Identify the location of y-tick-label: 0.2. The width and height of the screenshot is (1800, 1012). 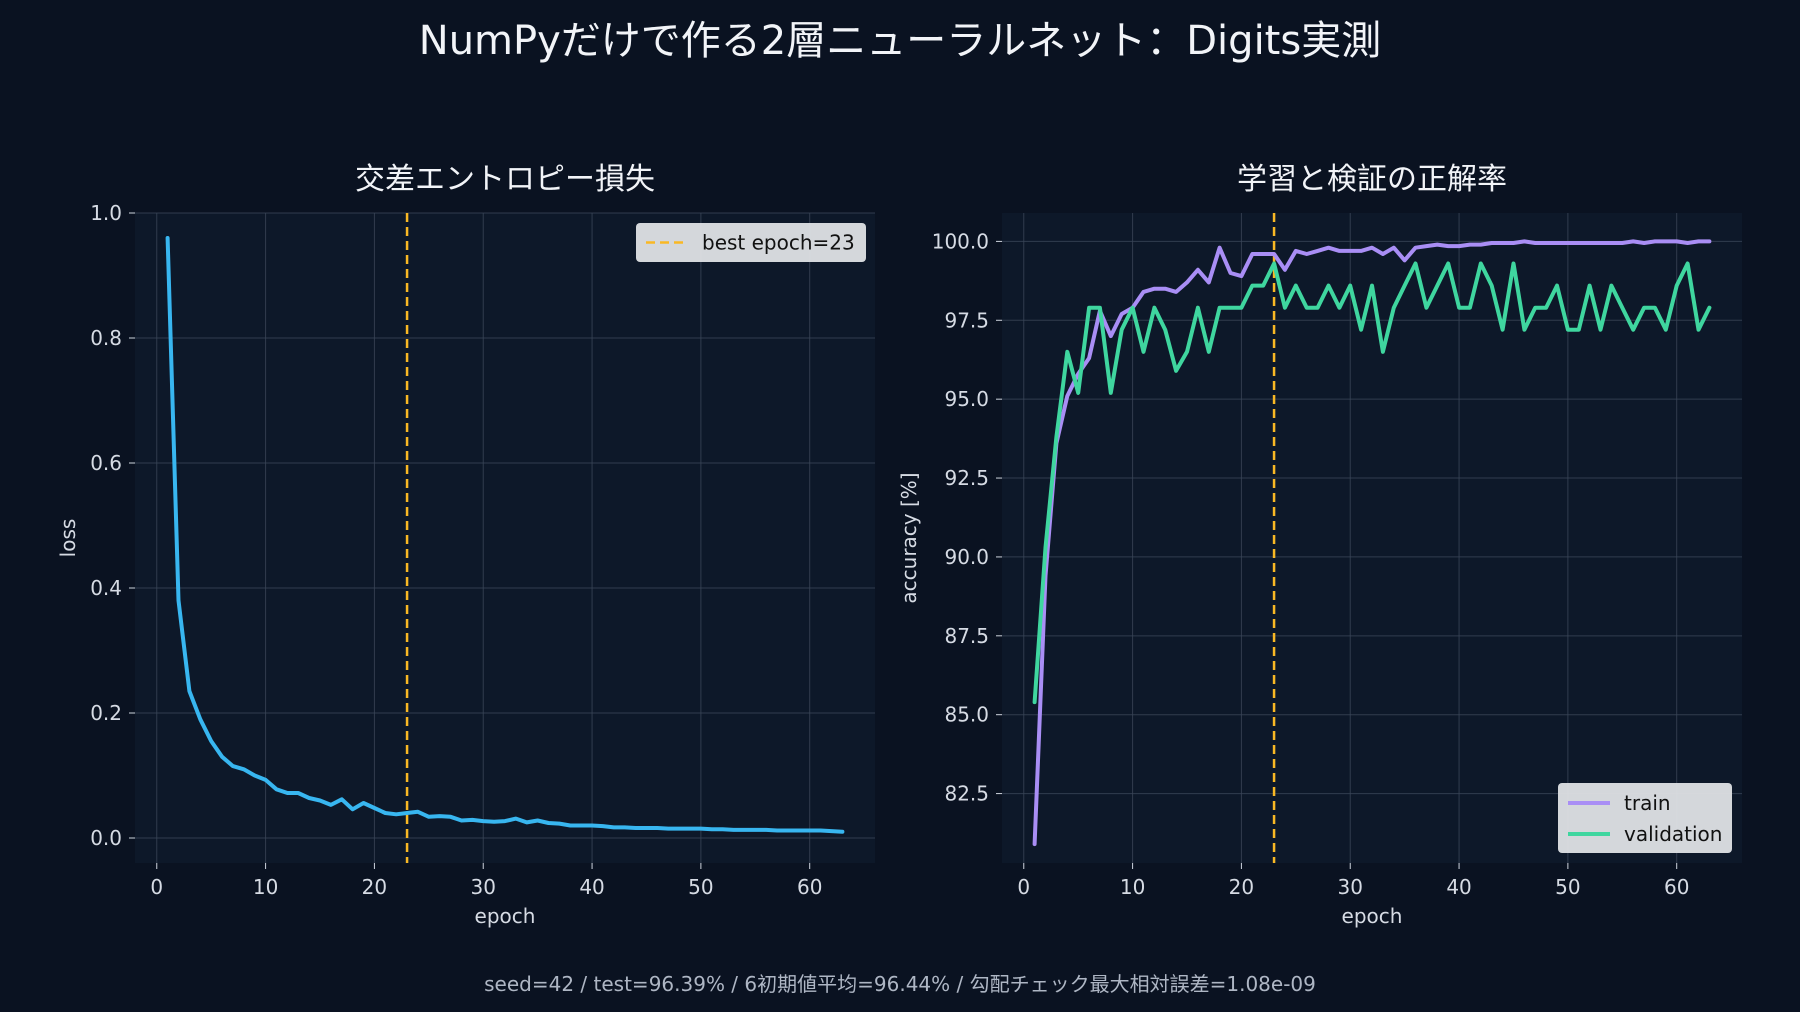
(106, 713).